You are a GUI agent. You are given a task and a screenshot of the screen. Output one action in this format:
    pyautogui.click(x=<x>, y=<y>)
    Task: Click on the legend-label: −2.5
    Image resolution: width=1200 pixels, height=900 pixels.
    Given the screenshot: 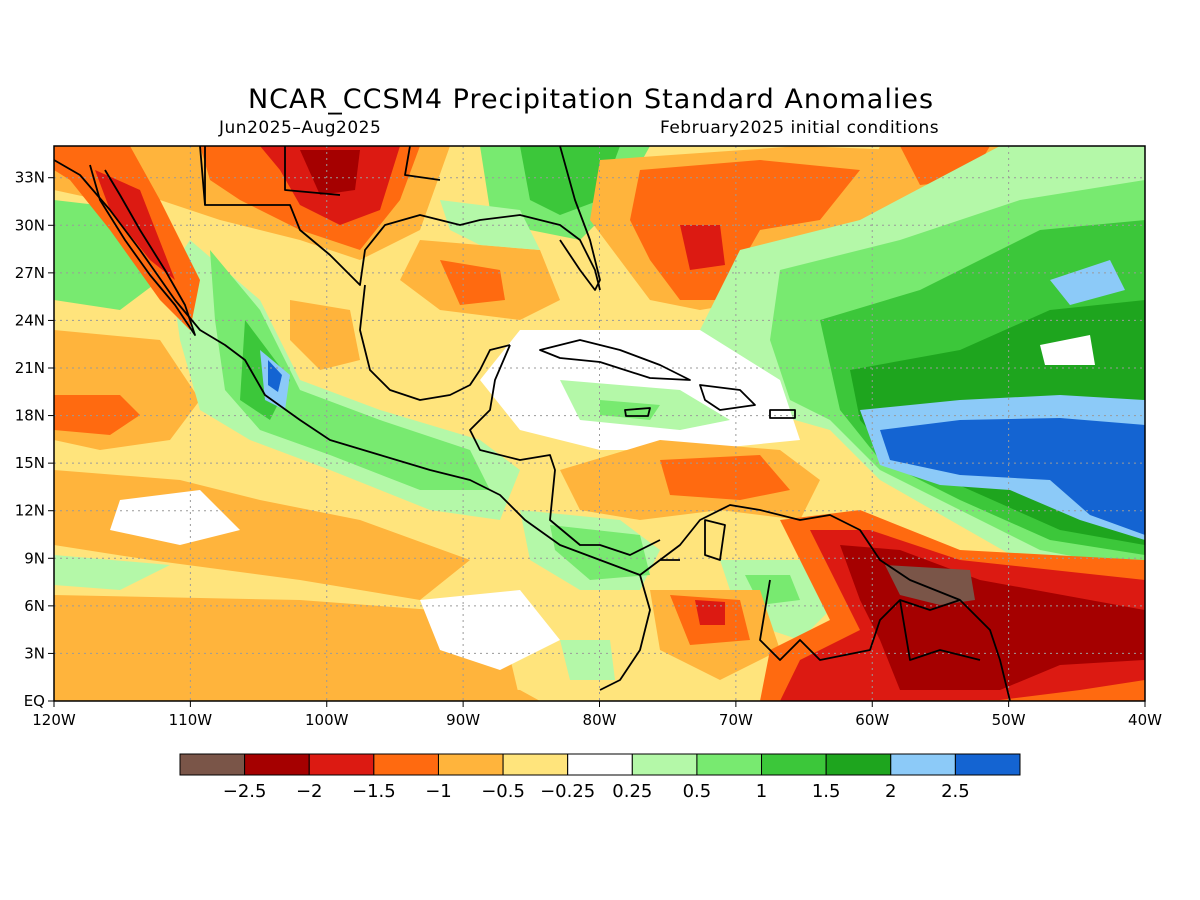 What is the action you would take?
    pyautogui.click(x=245, y=791)
    